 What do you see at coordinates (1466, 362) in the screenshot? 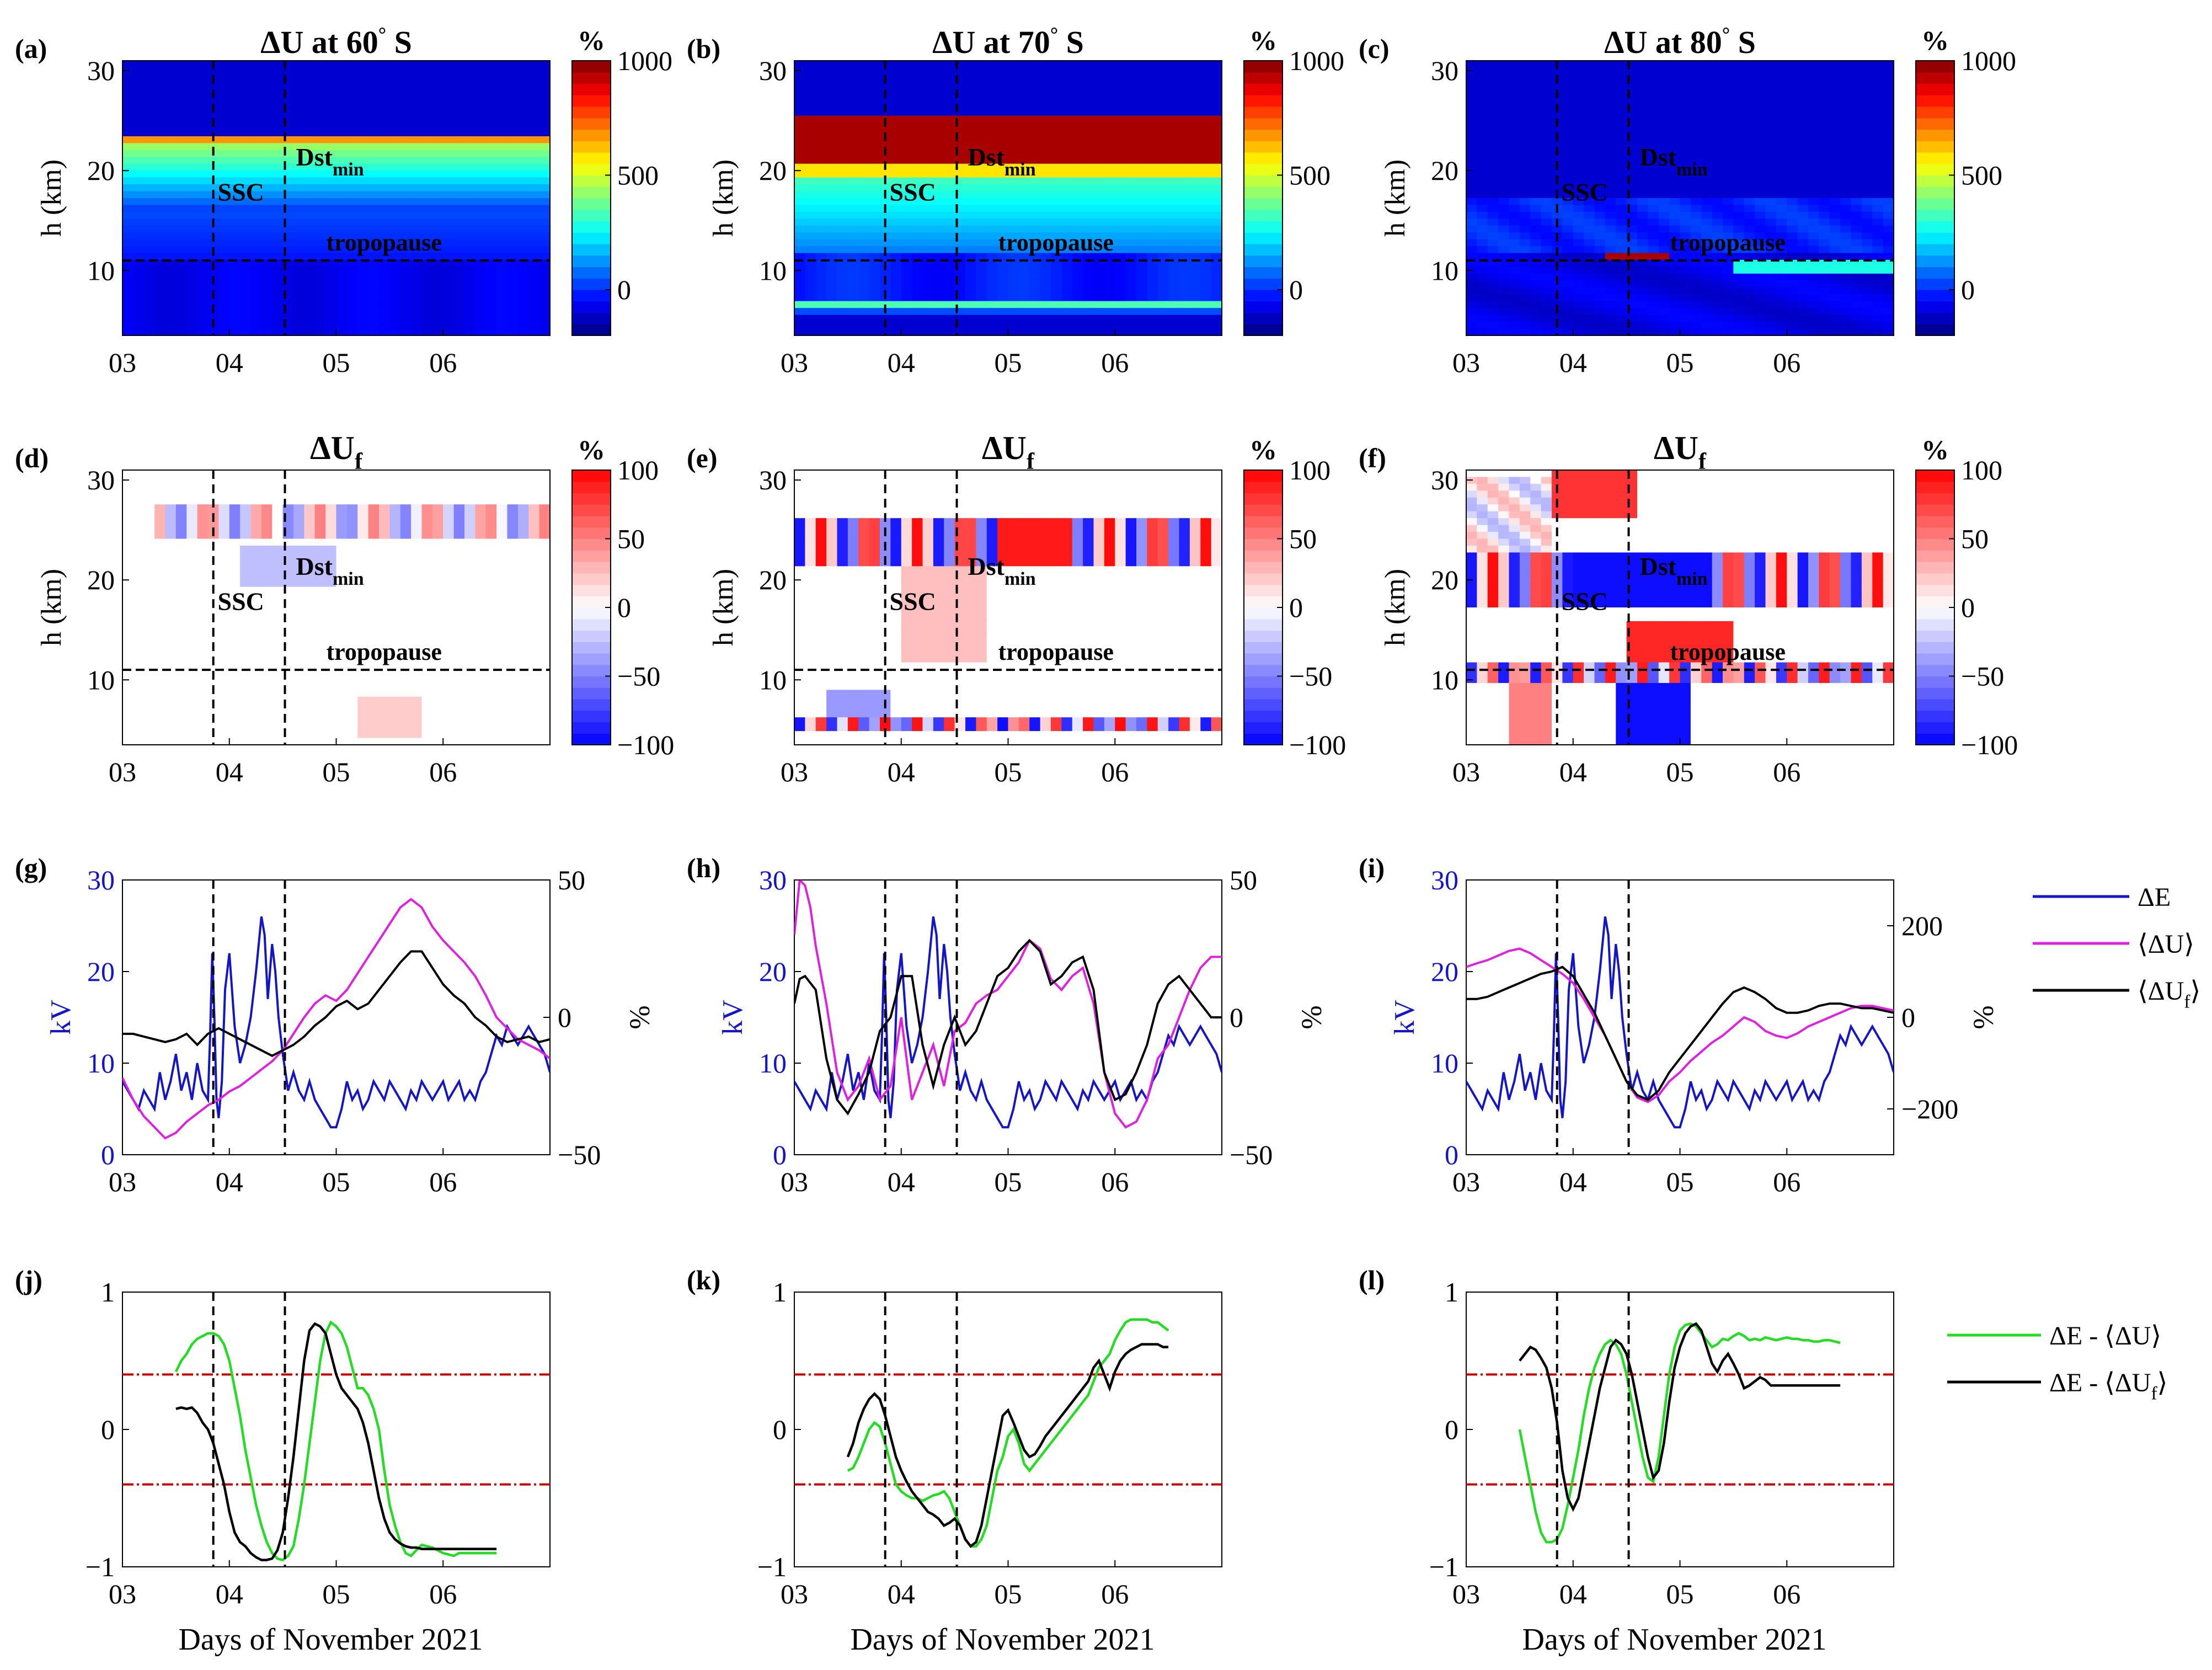
I see `x-tick-label: 03` at bounding box center [1466, 362].